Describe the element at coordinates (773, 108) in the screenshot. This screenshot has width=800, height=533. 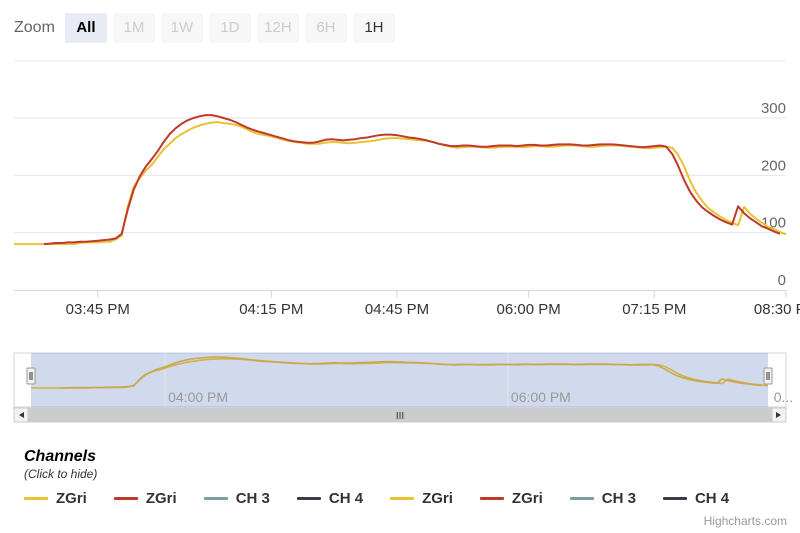
I see `y-tick-label: 300` at that location.